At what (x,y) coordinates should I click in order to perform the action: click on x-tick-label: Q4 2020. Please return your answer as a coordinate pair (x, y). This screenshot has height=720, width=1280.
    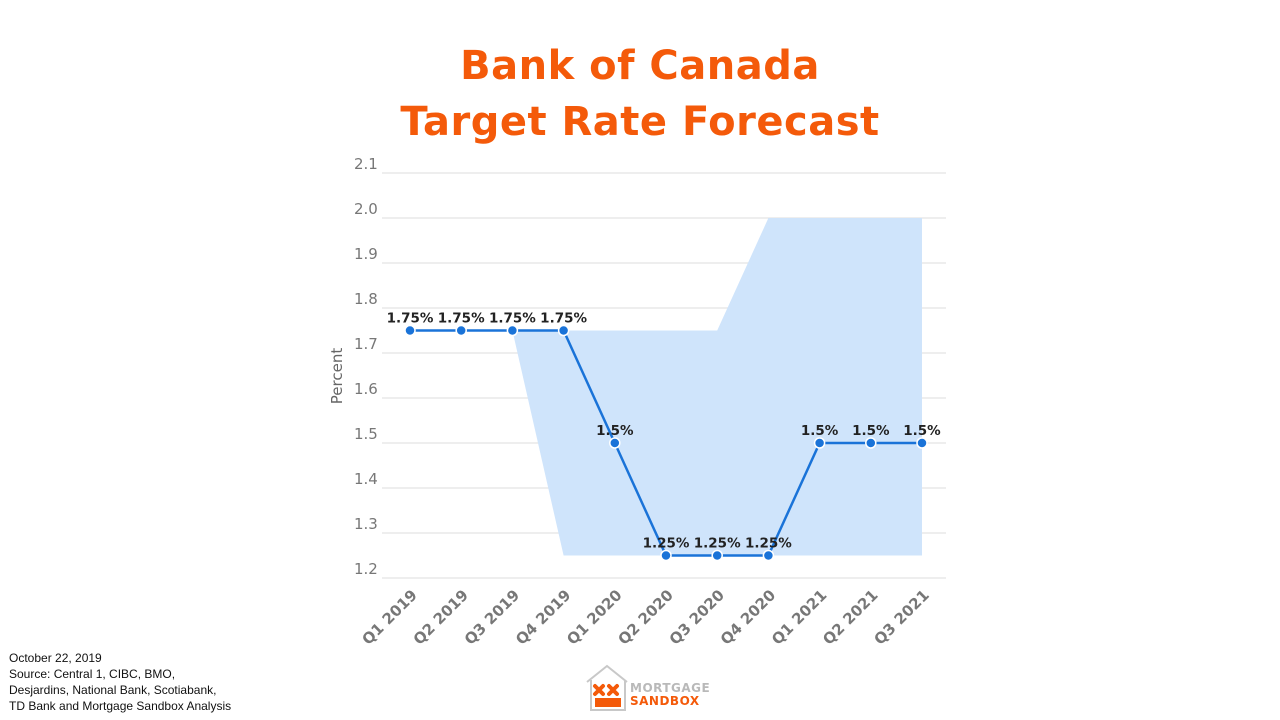
    Looking at the image, I should click on (748, 617).